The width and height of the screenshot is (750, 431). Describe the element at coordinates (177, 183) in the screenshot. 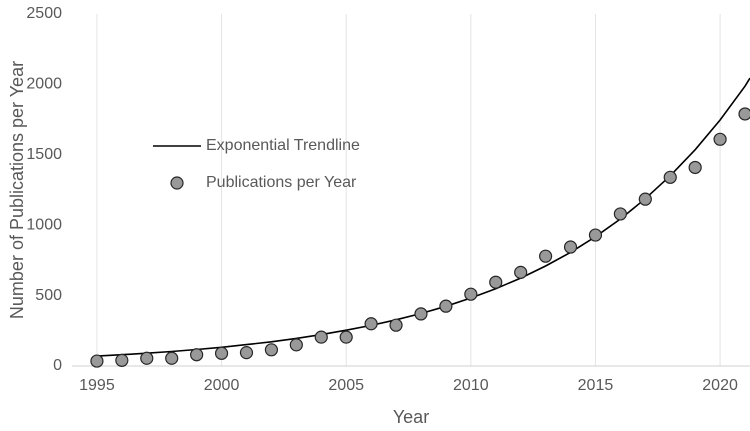

I see `legend-marker` at that location.